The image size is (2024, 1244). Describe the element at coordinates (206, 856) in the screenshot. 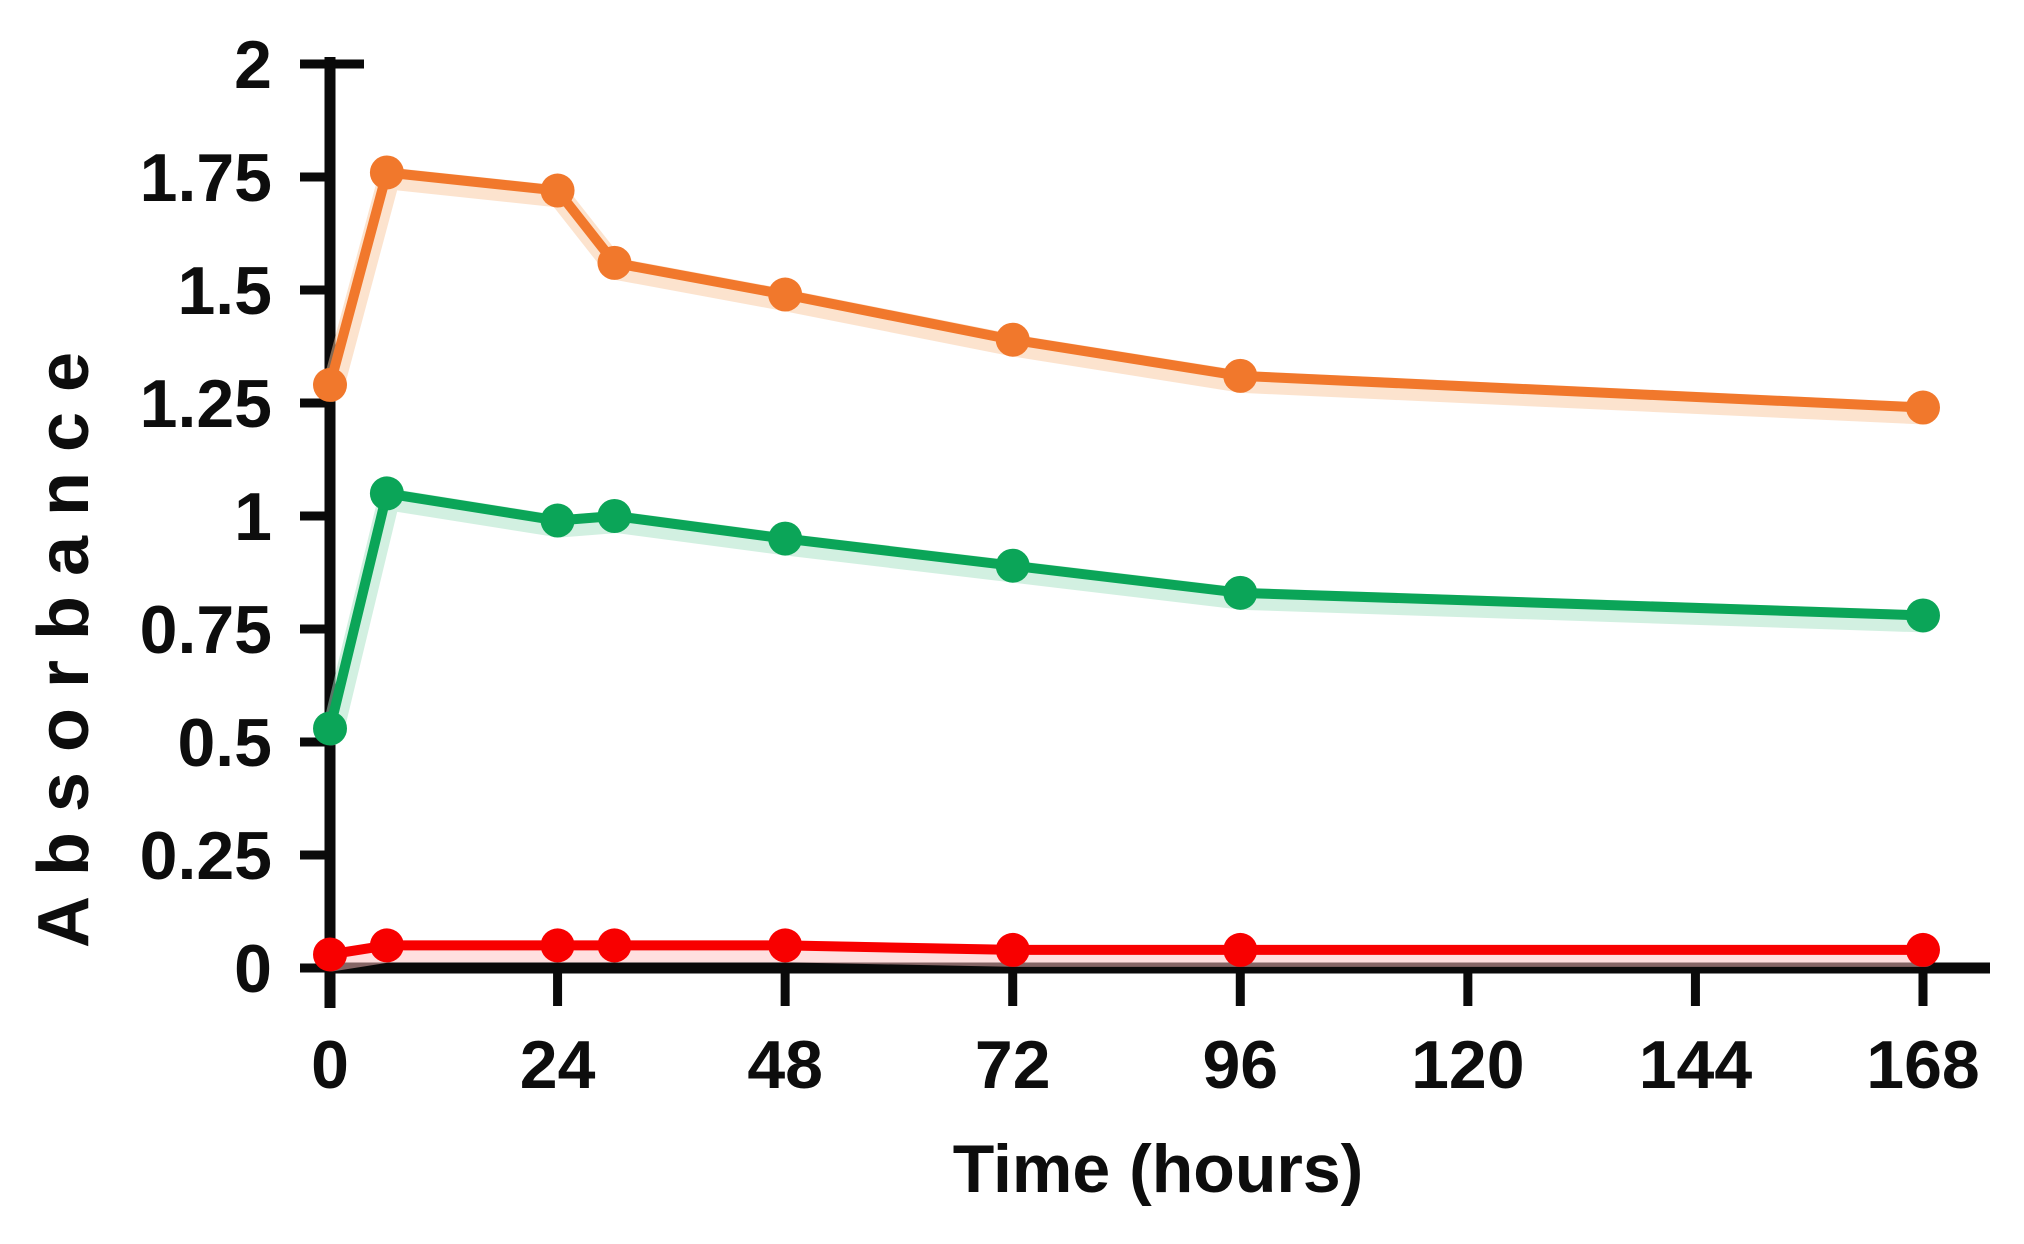

I see `y-tick-label-0.25: 0.25` at that location.